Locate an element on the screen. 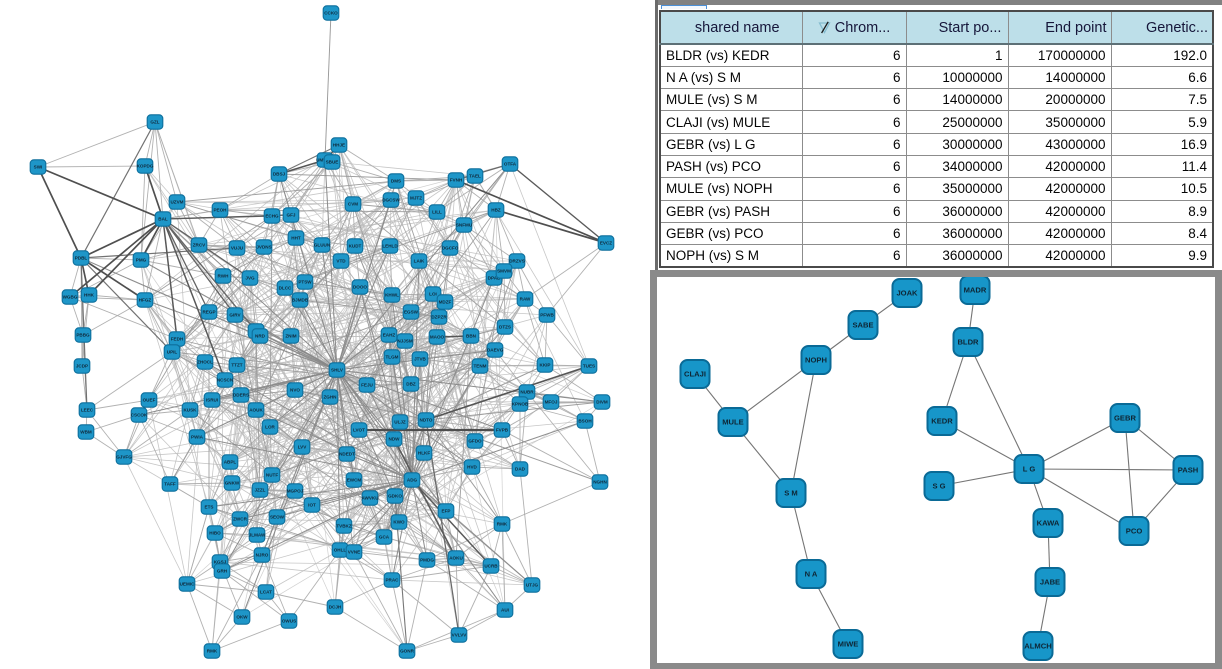 The image size is (1222, 669). svg-text: SEOW is located at coordinates (277, 517).